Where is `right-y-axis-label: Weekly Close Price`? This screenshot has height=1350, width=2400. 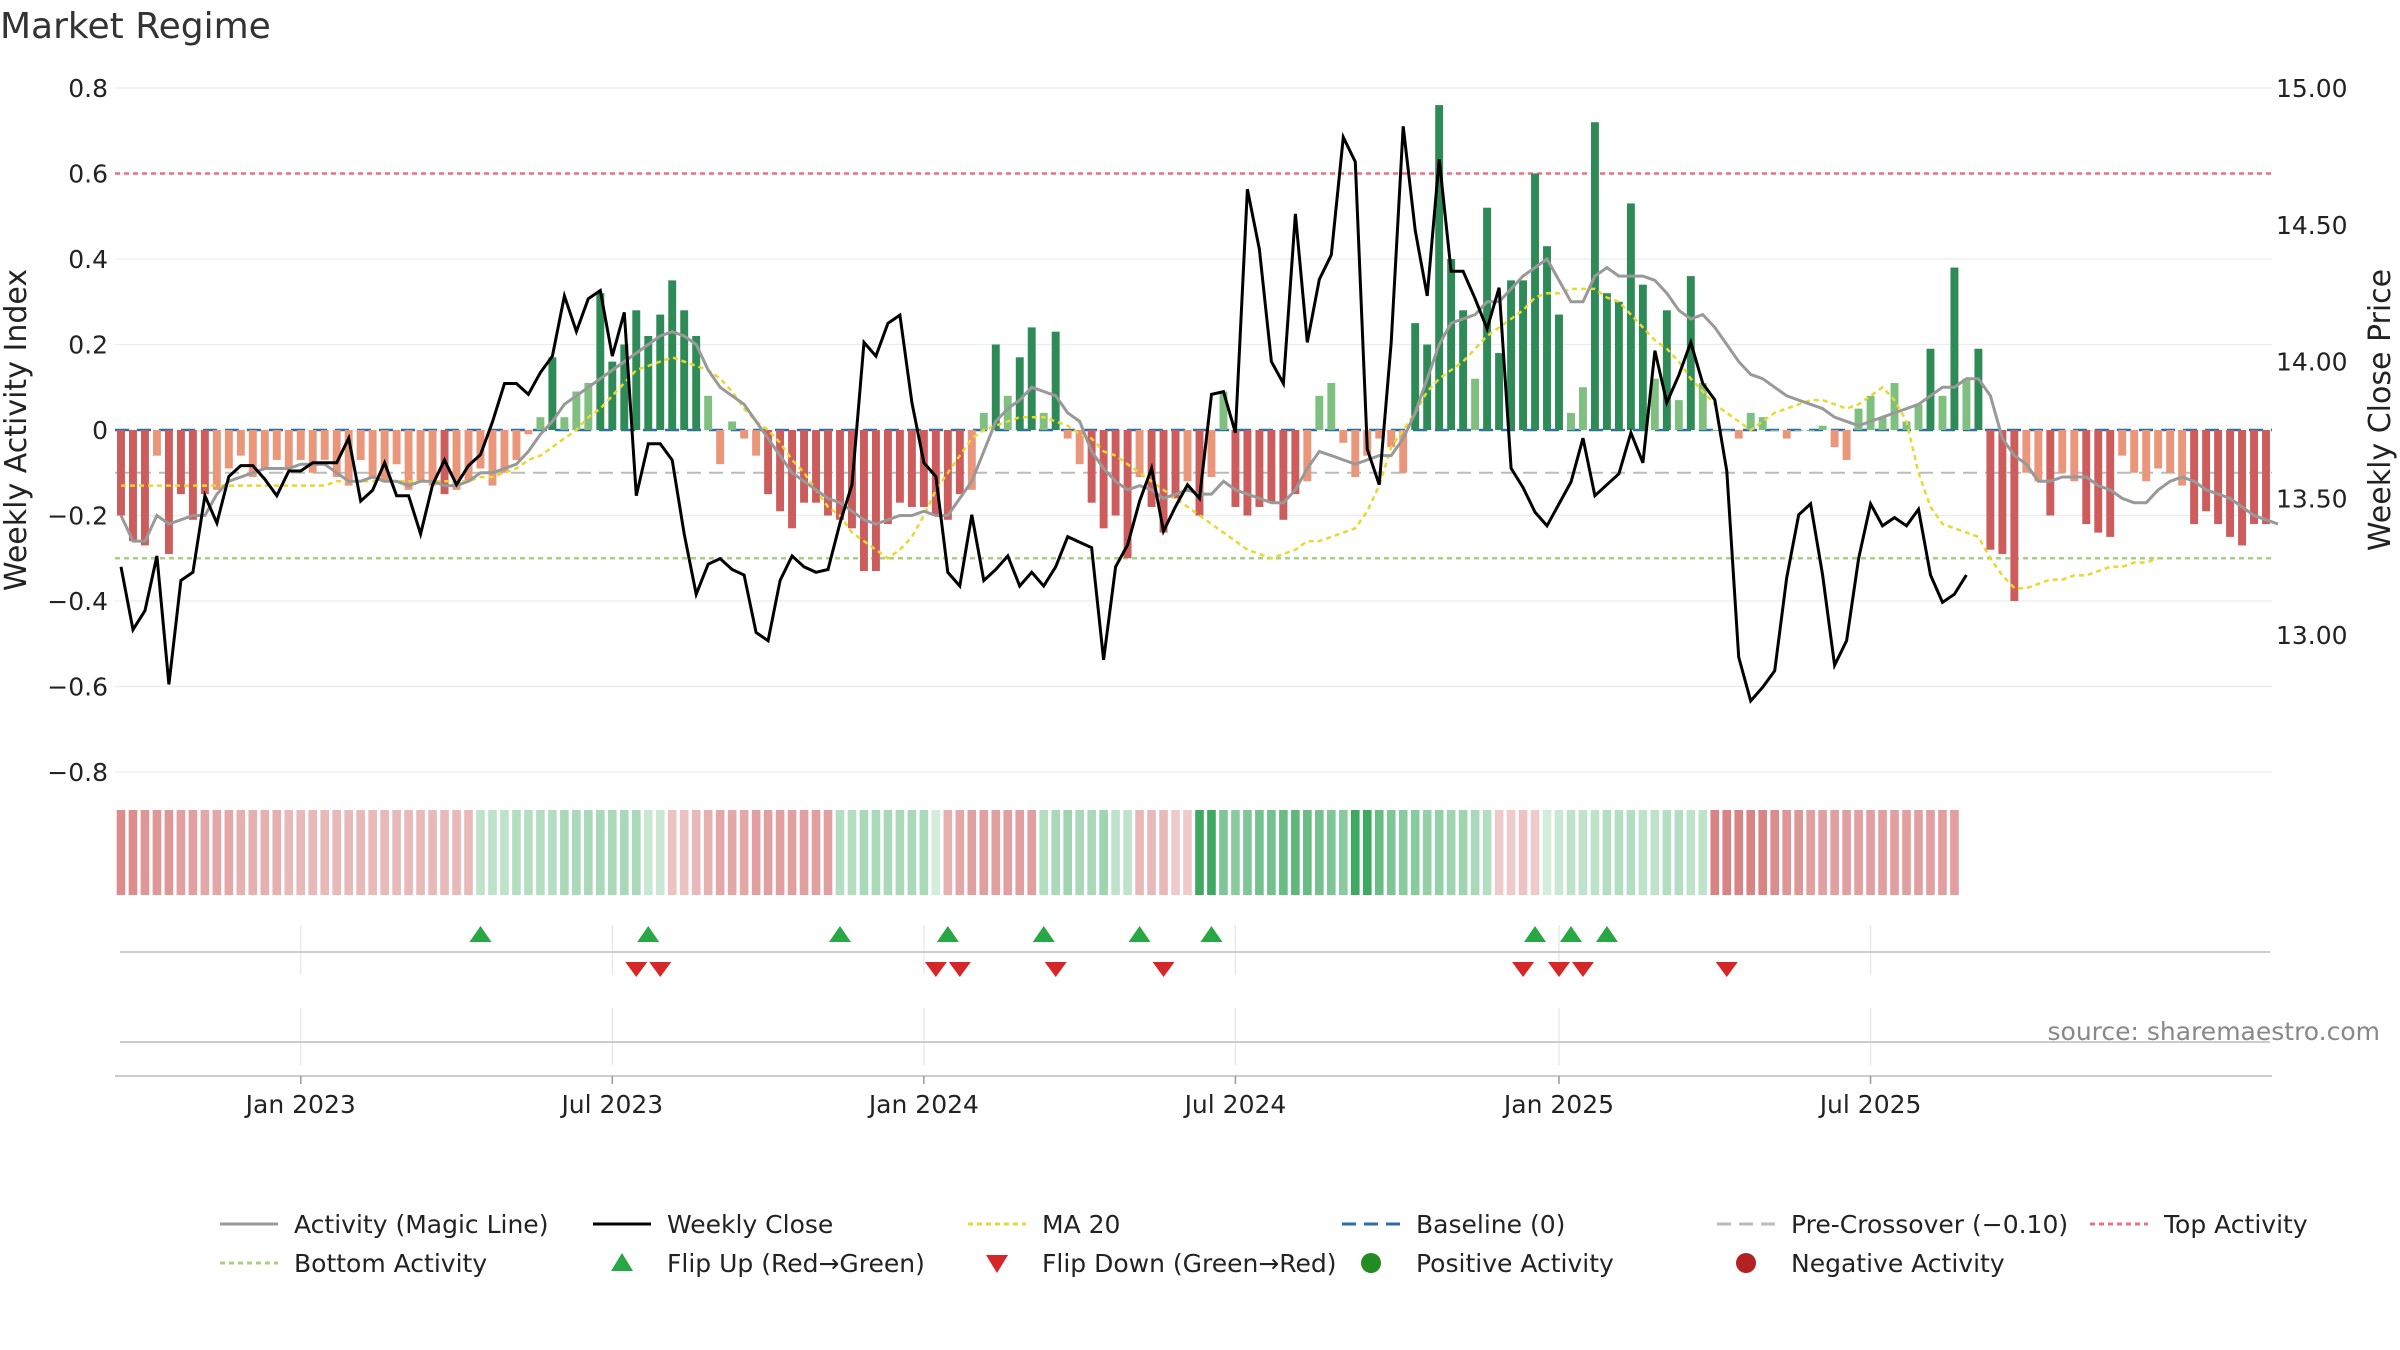 right-y-axis-label: Weekly Close Price is located at coordinates (2380, 410).